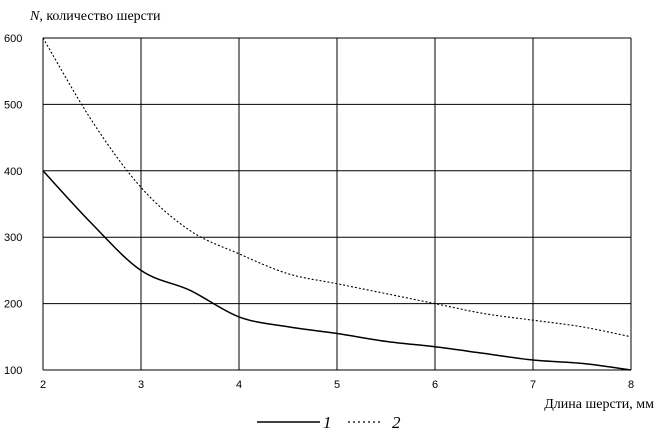 The height and width of the screenshot is (436, 657). I want to click on x-tick-label: 5, so click(337, 385).